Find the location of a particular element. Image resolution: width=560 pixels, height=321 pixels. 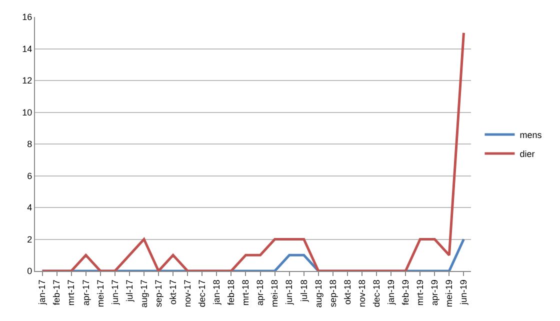

x-tick-label: aug-17 is located at coordinates (143, 294).